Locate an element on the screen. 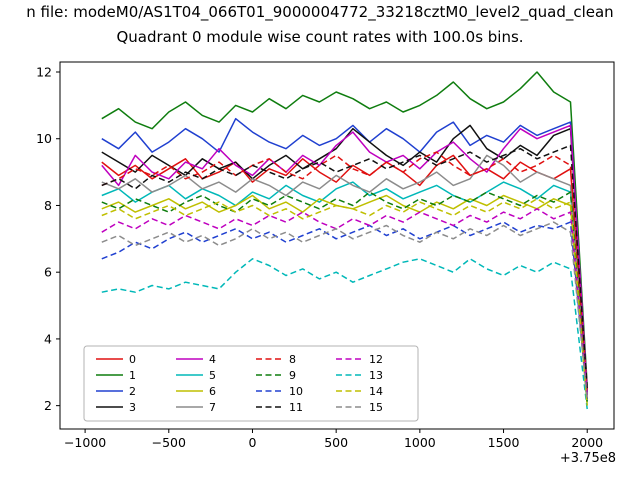 This screenshot has width=640, height=480. y-tick-label: 10 is located at coordinates (44, 138).